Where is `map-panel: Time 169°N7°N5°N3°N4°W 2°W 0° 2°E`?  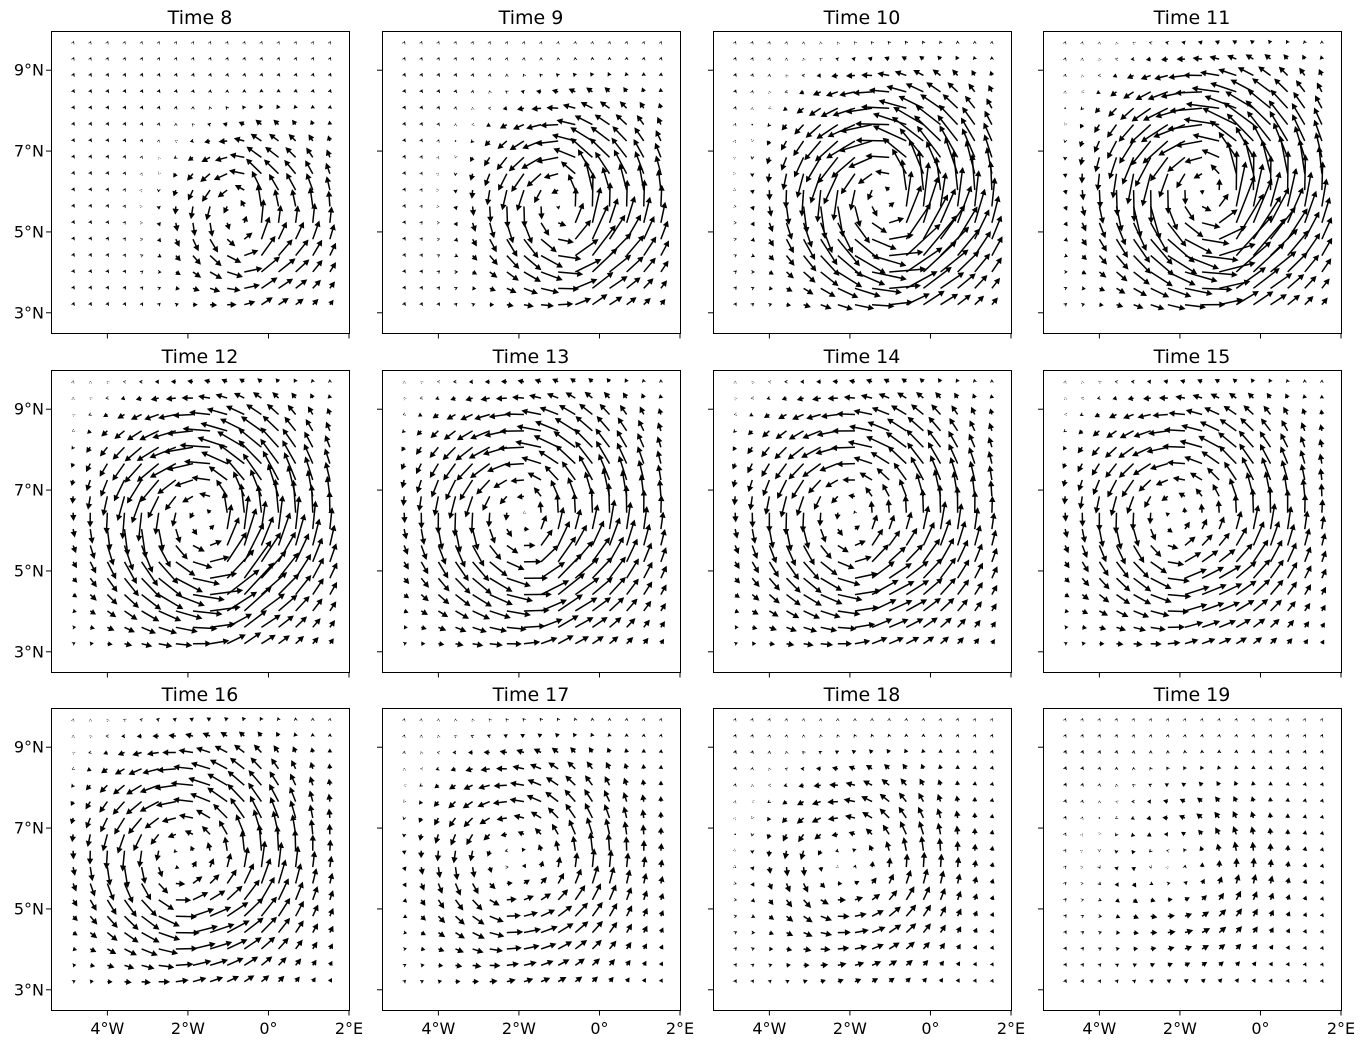
map-panel: Time 169°N7°N5°N3°N4°W 2°W 0° 2°E is located at coordinates (188, 861).